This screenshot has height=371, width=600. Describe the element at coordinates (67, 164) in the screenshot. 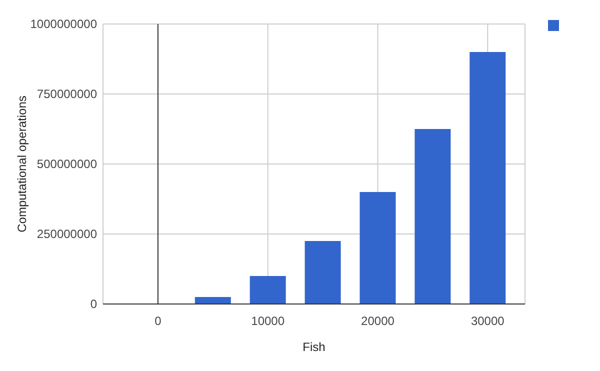

I see `y-tick-label: 500000000` at that location.